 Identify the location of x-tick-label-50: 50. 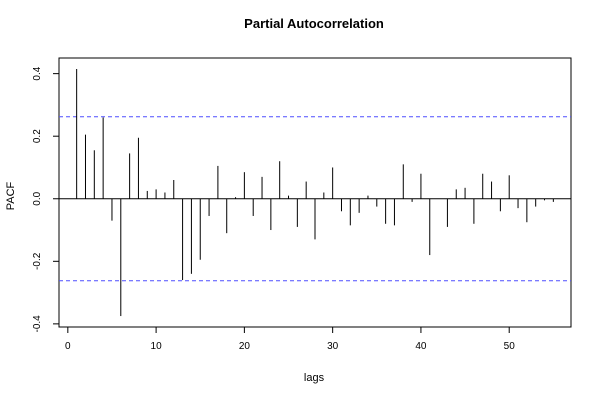
(510, 346).